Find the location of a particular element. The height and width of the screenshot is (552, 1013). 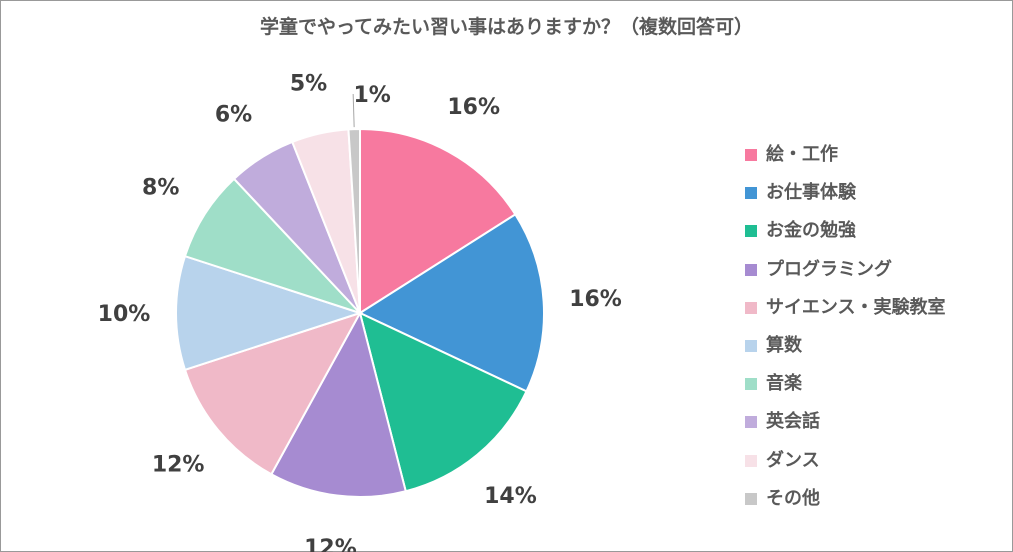

legend-label: 絵・工作 is located at coordinates (802, 155).